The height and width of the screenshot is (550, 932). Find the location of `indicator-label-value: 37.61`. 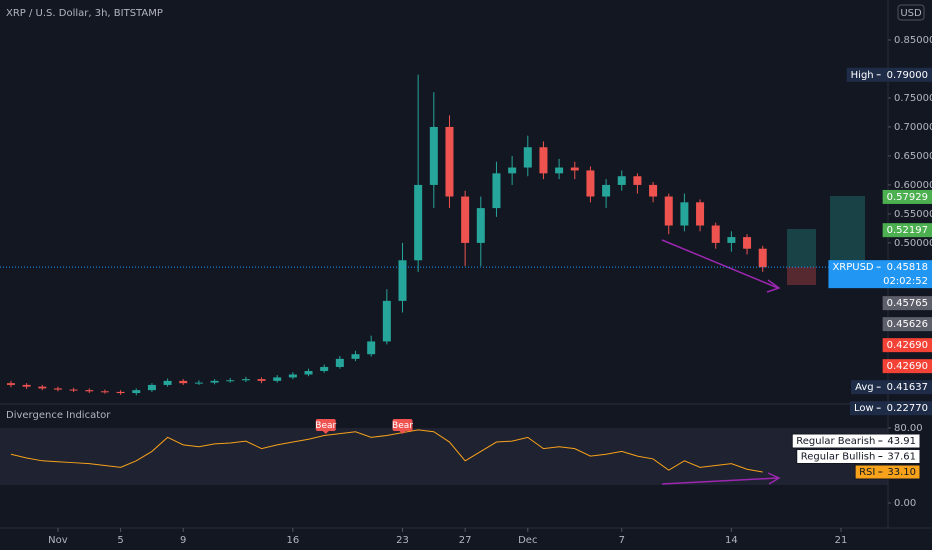

indicator-label-value: 37.61 is located at coordinates (901, 457).